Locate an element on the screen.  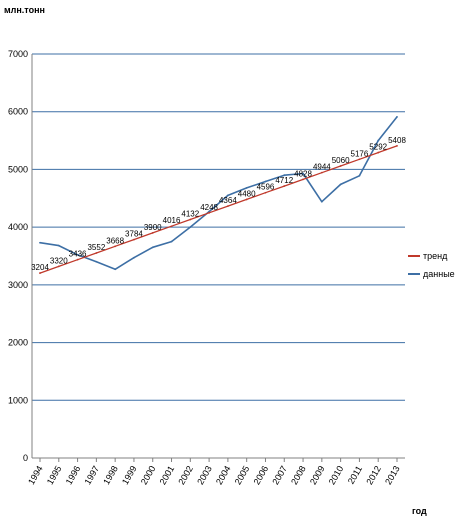
data-label: 3204 is located at coordinates (40, 267).